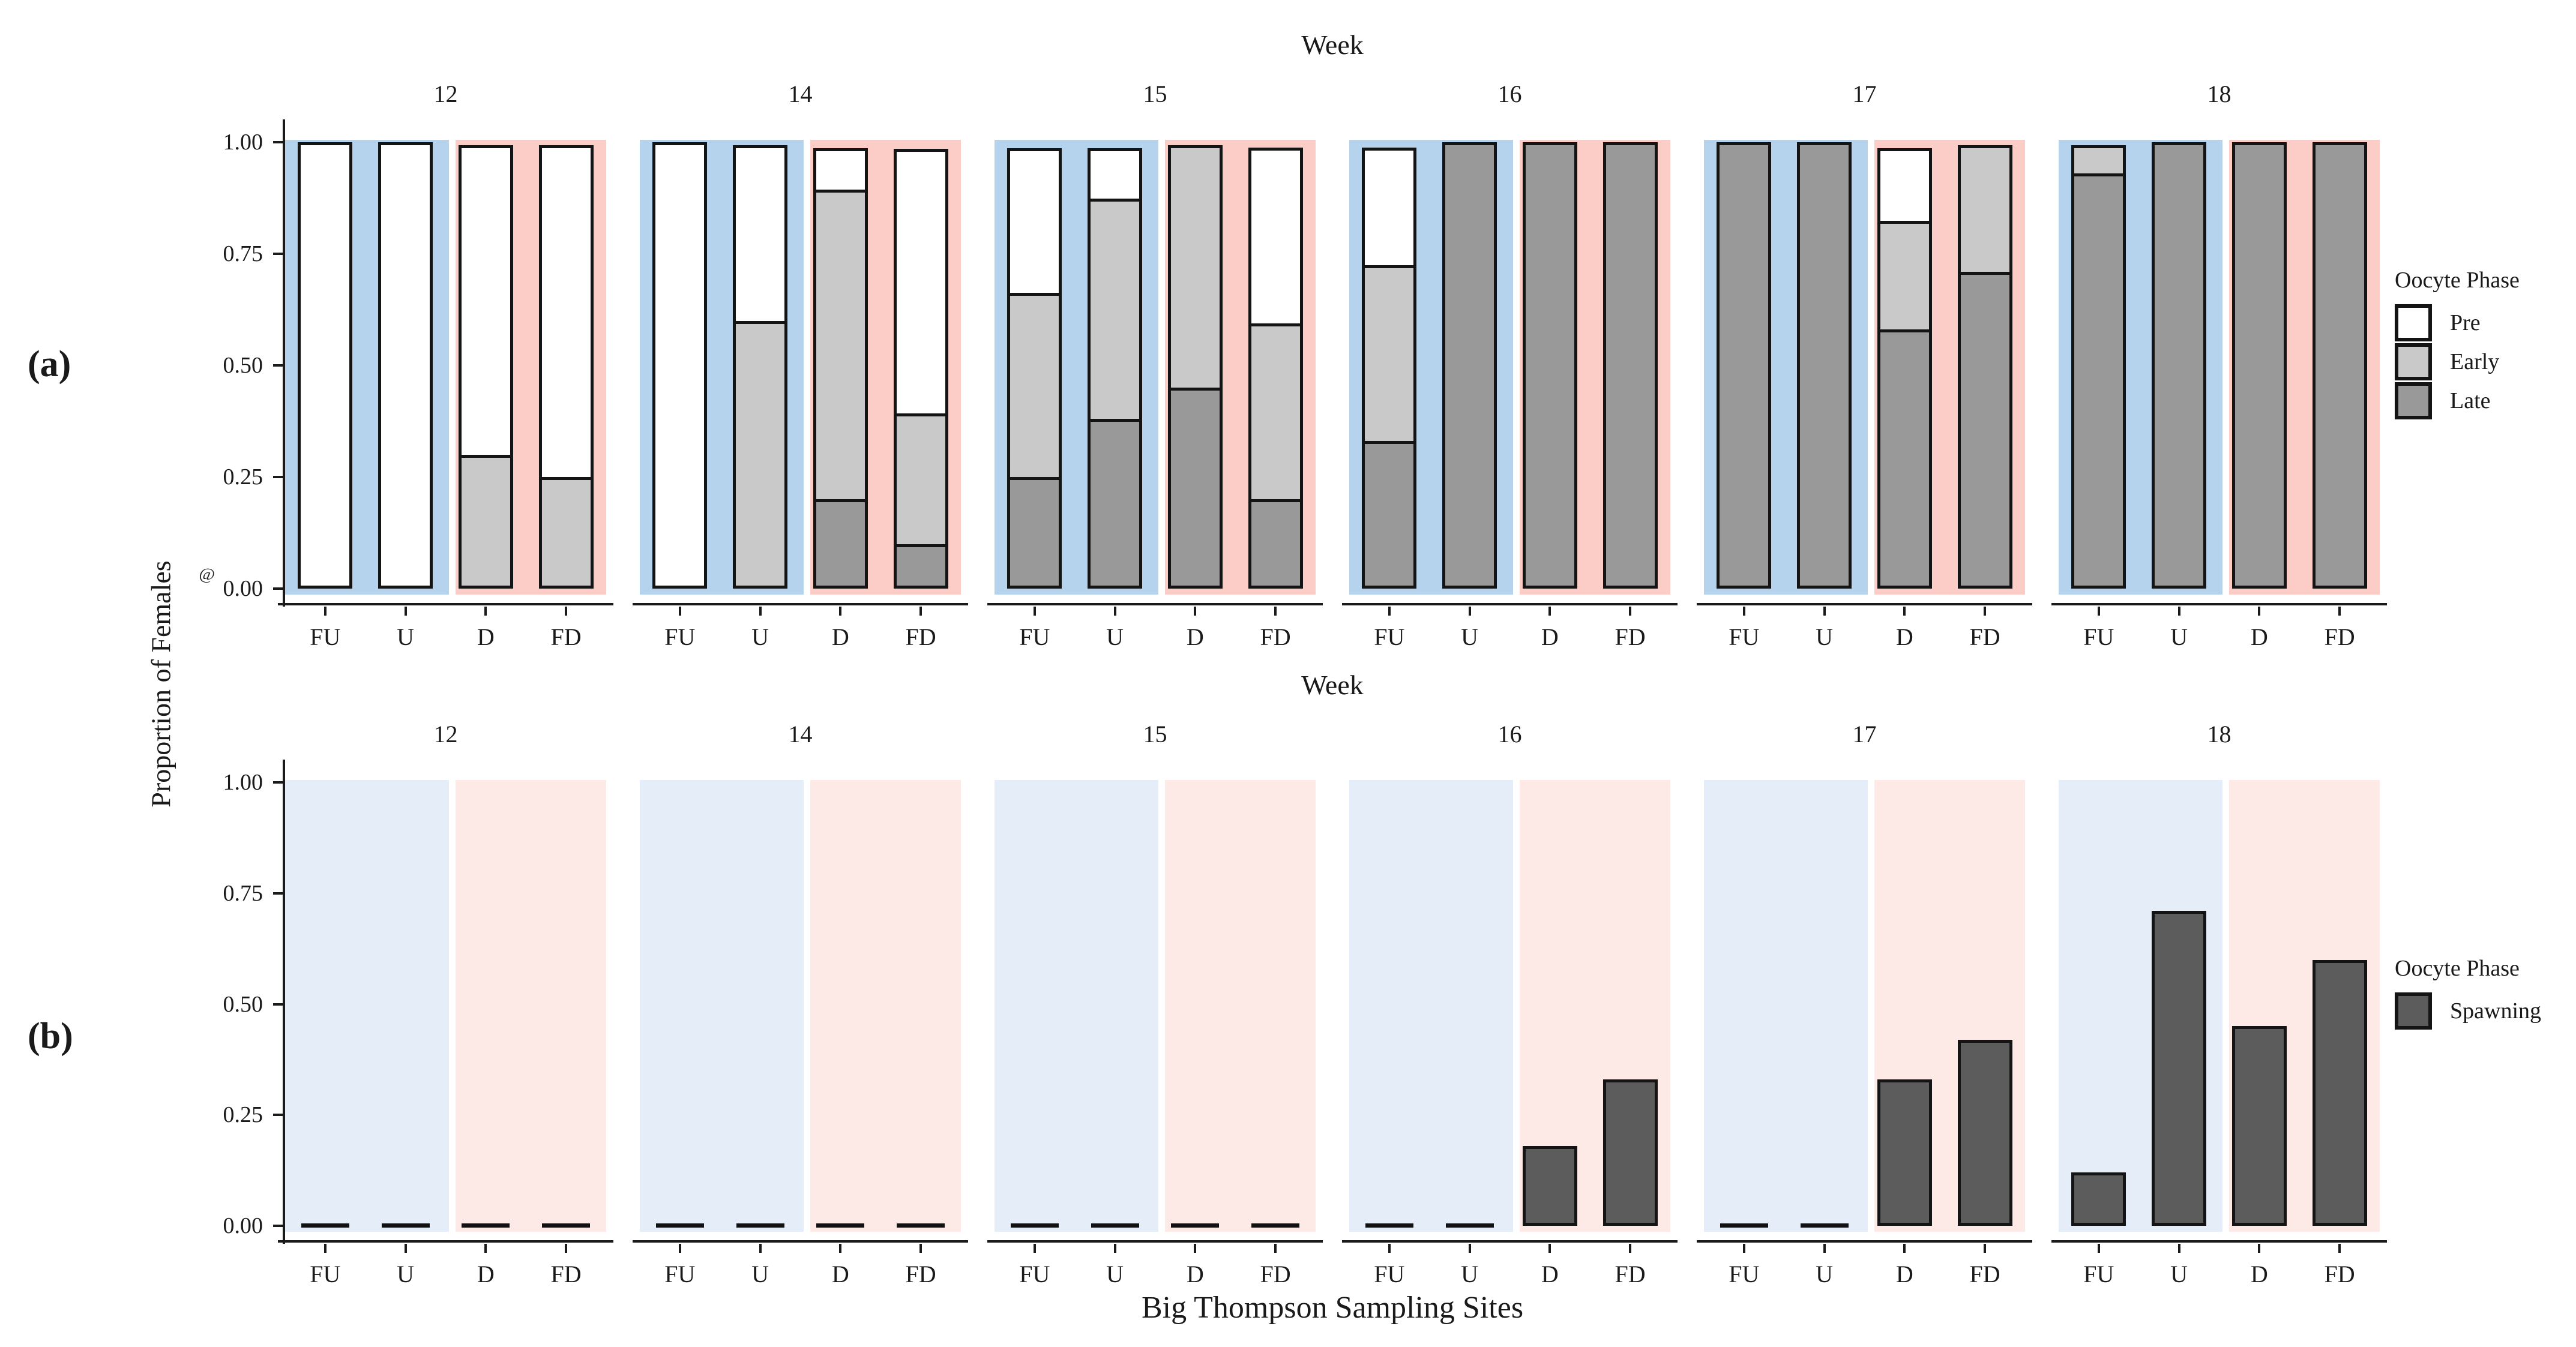 This screenshot has width=2576, height=1347. What do you see at coordinates (1155, 1004) in the screenshot?
I see `facet-week-15: 15 FU U D FD` at bounding box center [1155, 1004].